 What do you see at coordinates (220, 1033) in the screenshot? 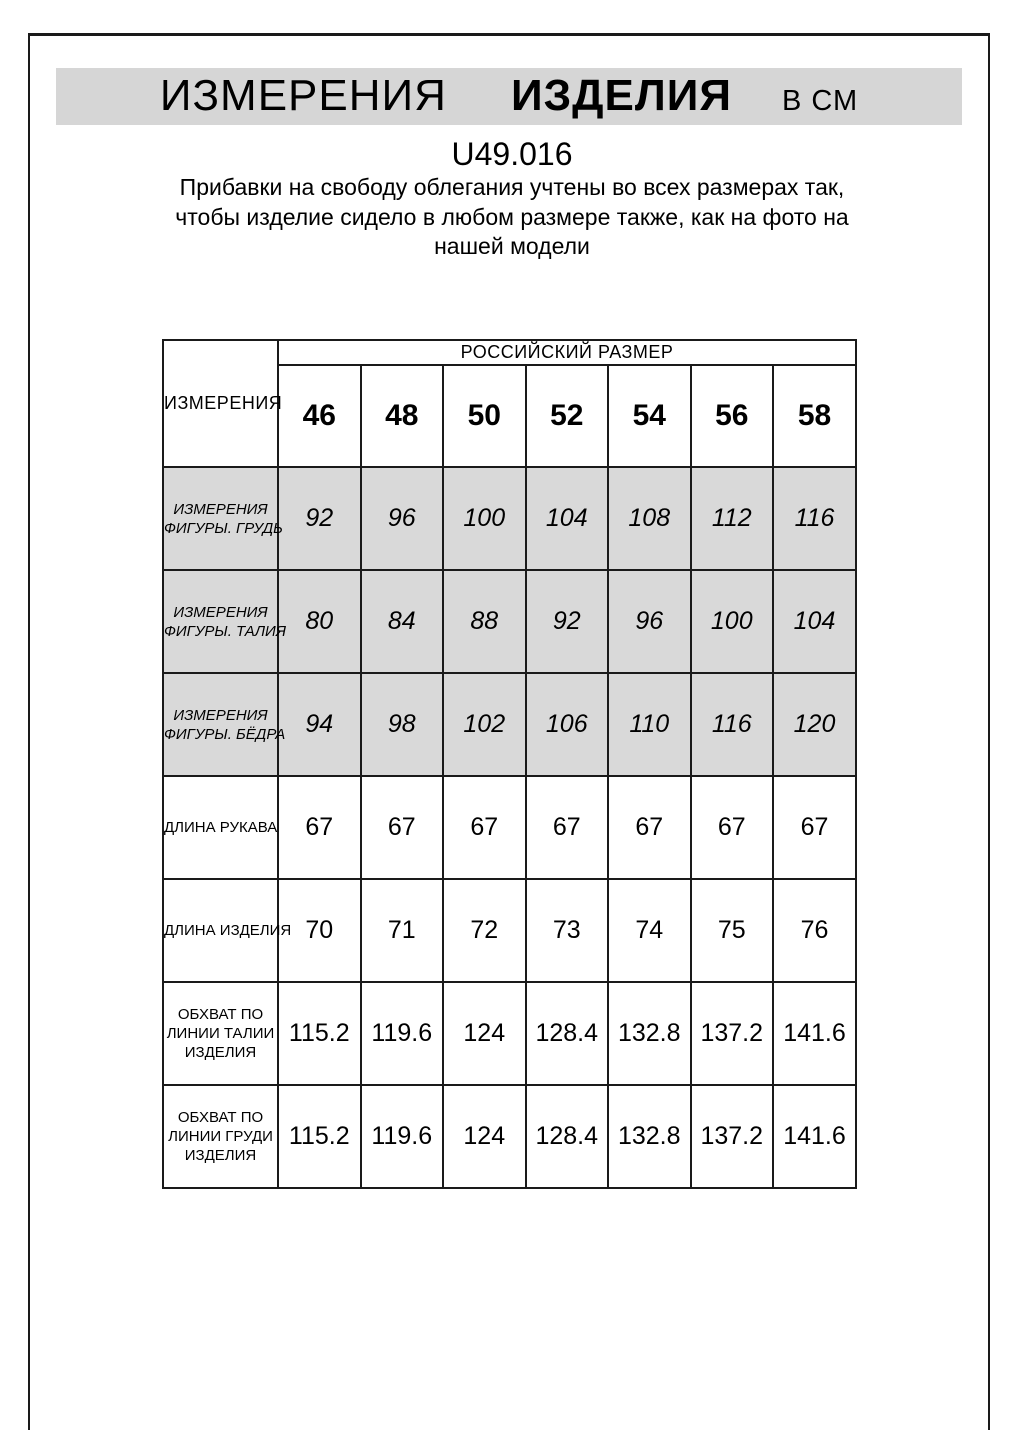
I see `row-label: ОБХВАТ ПО ЛИНИИ ТАЛИИ ИЗДЕЛИЯ` at bounding box center [220, 1033].